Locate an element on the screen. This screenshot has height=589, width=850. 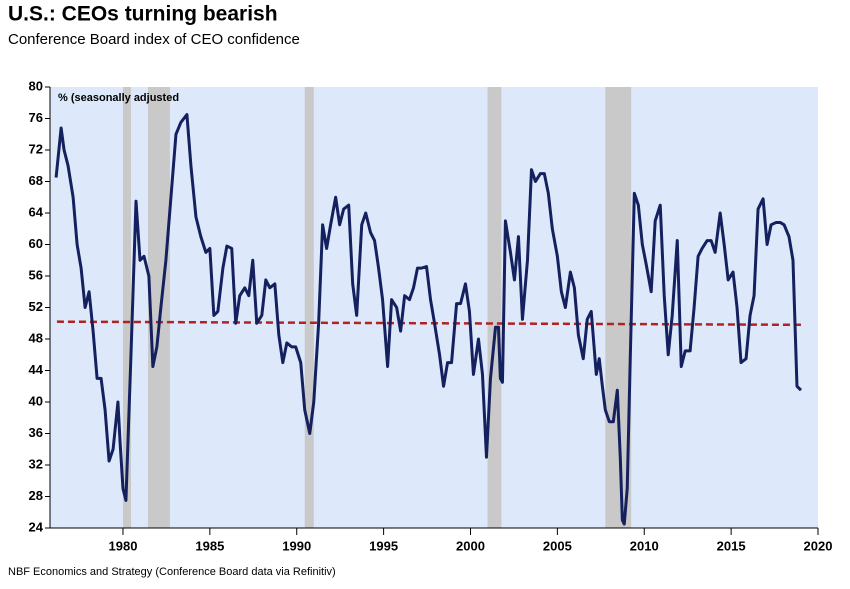
y-tick-label: 72 is located at coordinates (36, 148).